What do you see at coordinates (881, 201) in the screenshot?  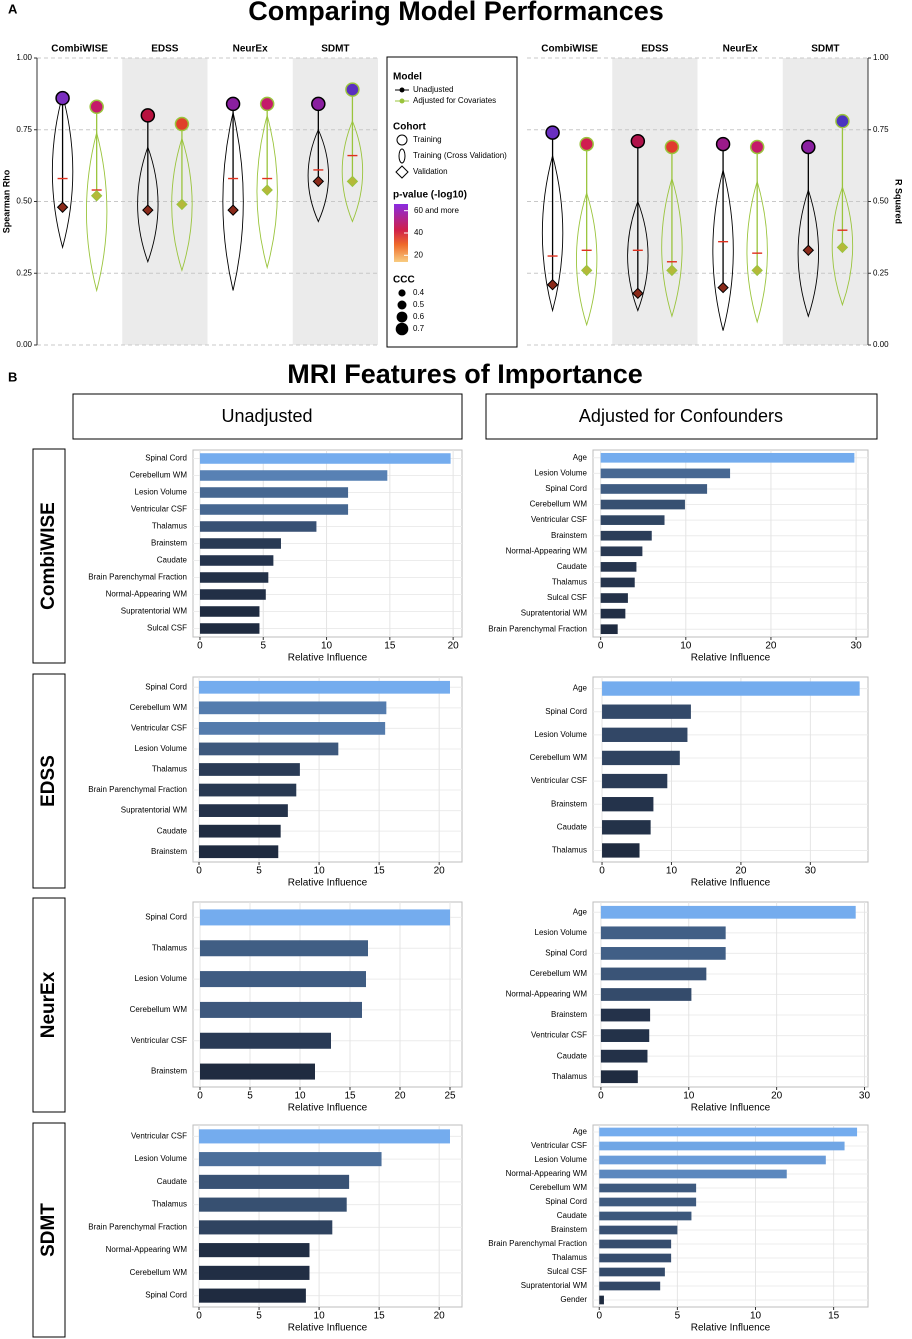 I see `y-tick-label: 0.50` at bounding box center [881, 201].